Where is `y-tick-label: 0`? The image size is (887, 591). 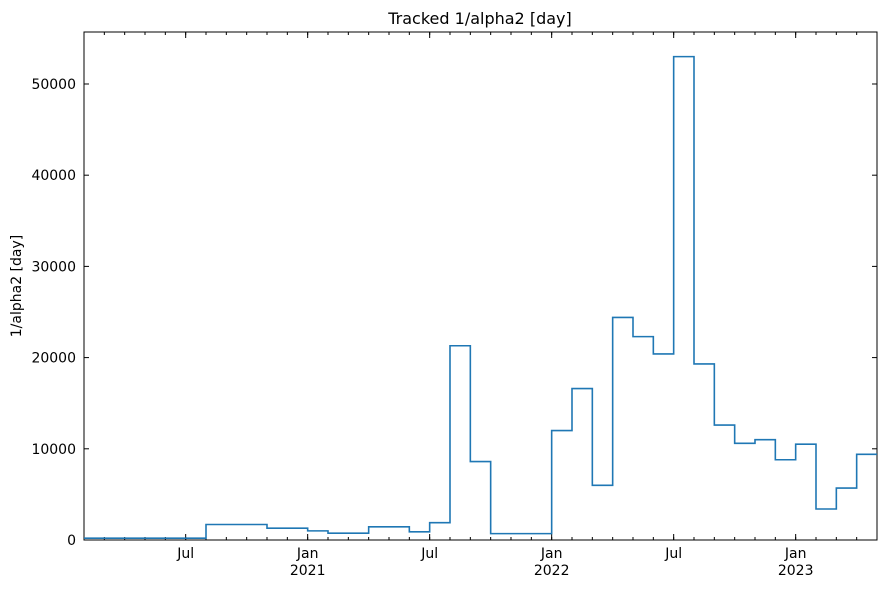
y-tick-label: 0 is located at coordinates (71, 541).